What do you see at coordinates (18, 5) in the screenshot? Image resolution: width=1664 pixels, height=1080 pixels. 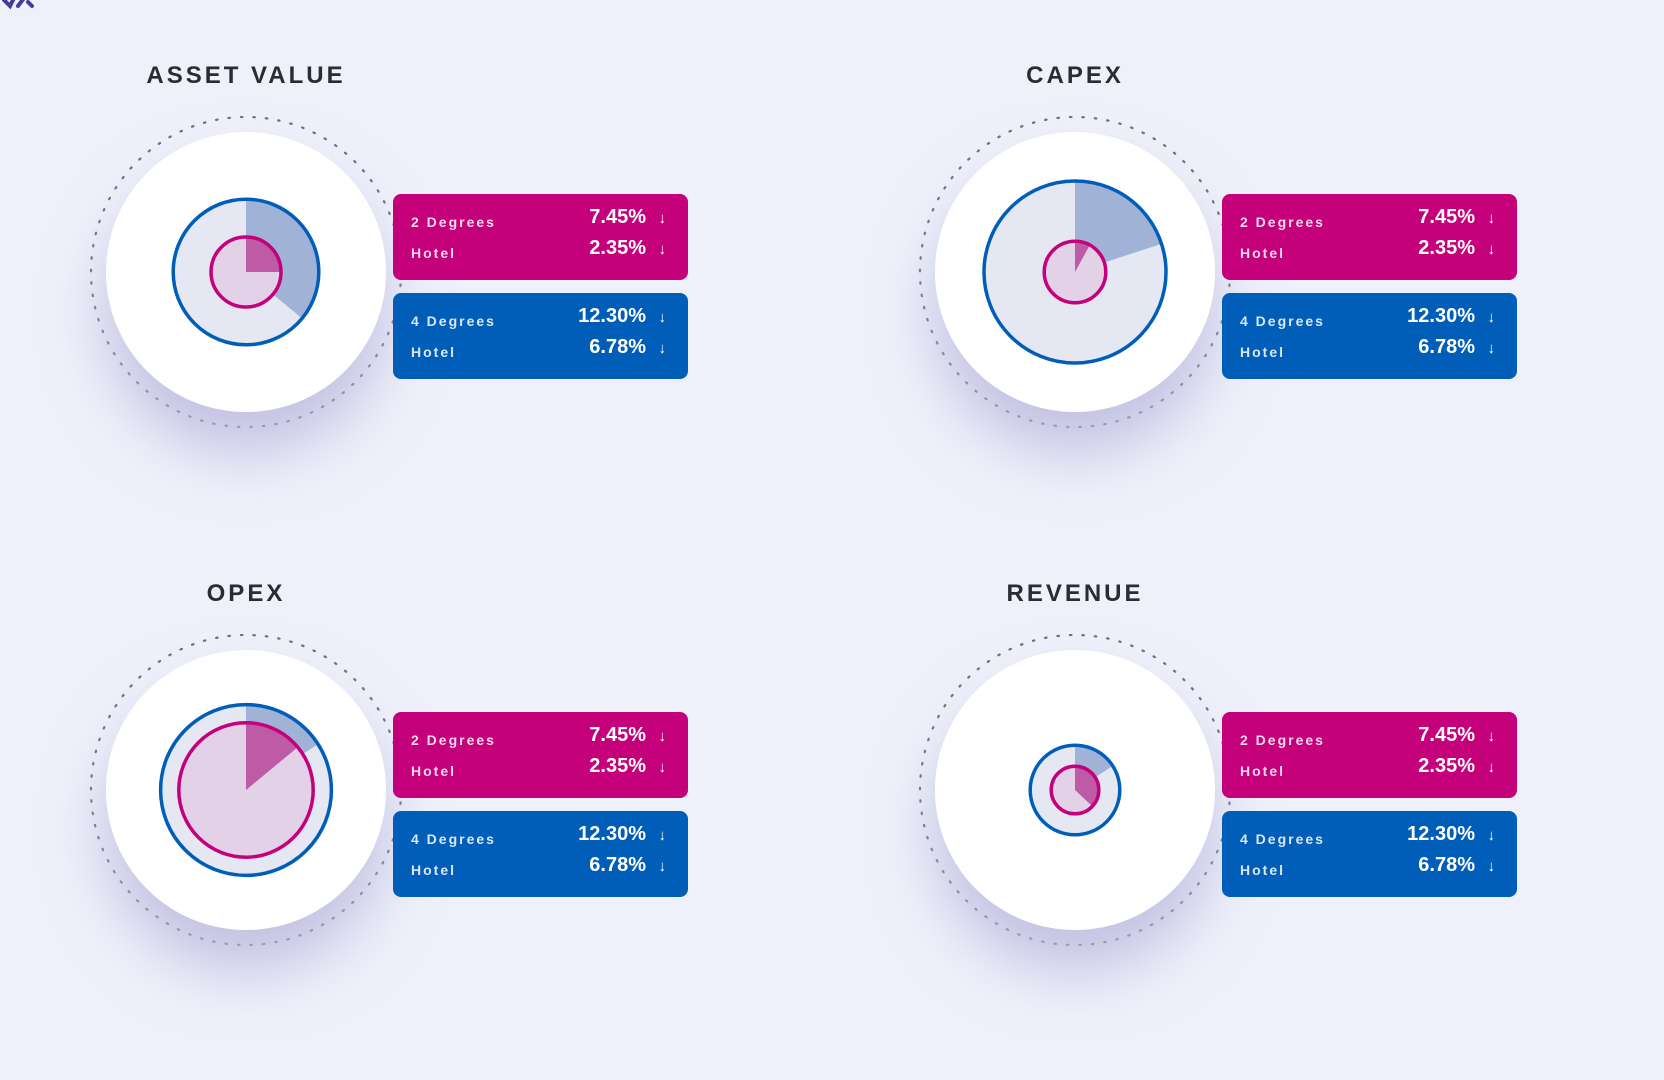 I see `logo-mark` at bounding box center [18, 5].